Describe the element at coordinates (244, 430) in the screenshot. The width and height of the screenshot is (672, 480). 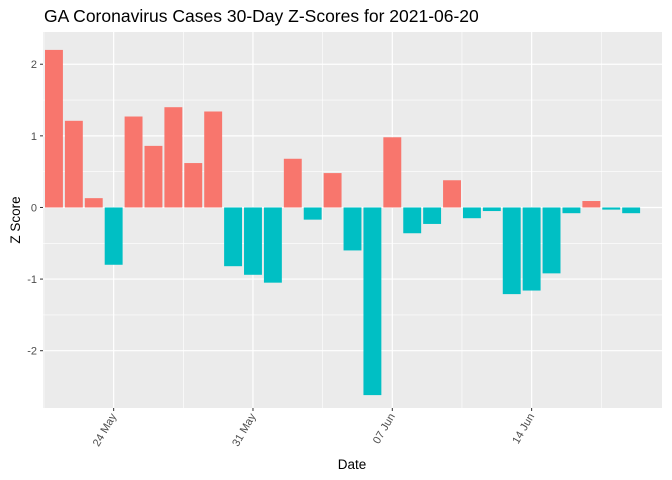
I see `x-tick-label: 31 May` at that location.